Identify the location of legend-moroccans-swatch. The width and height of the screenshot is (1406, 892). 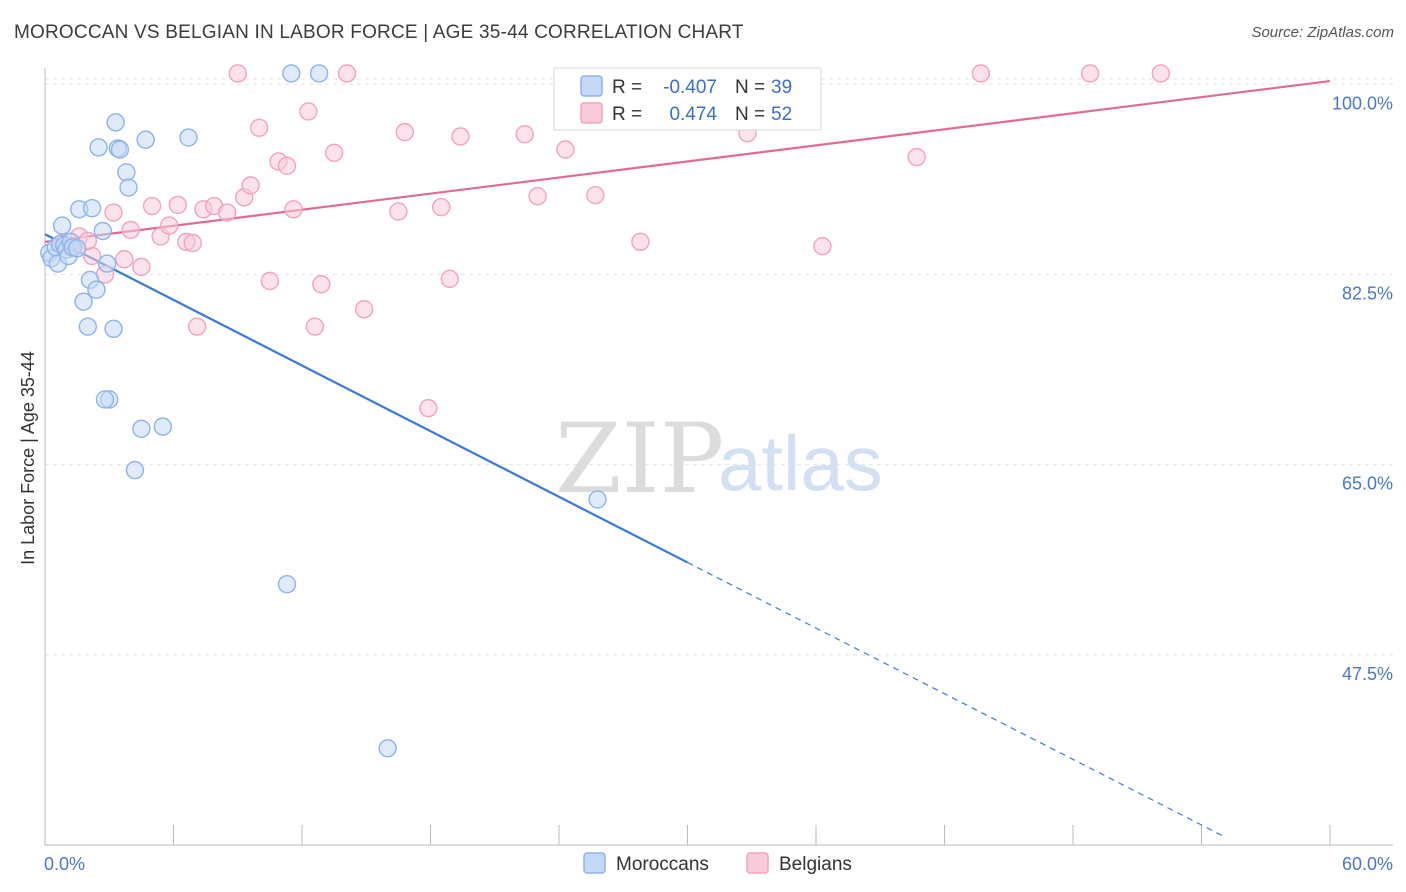
(594, 863).